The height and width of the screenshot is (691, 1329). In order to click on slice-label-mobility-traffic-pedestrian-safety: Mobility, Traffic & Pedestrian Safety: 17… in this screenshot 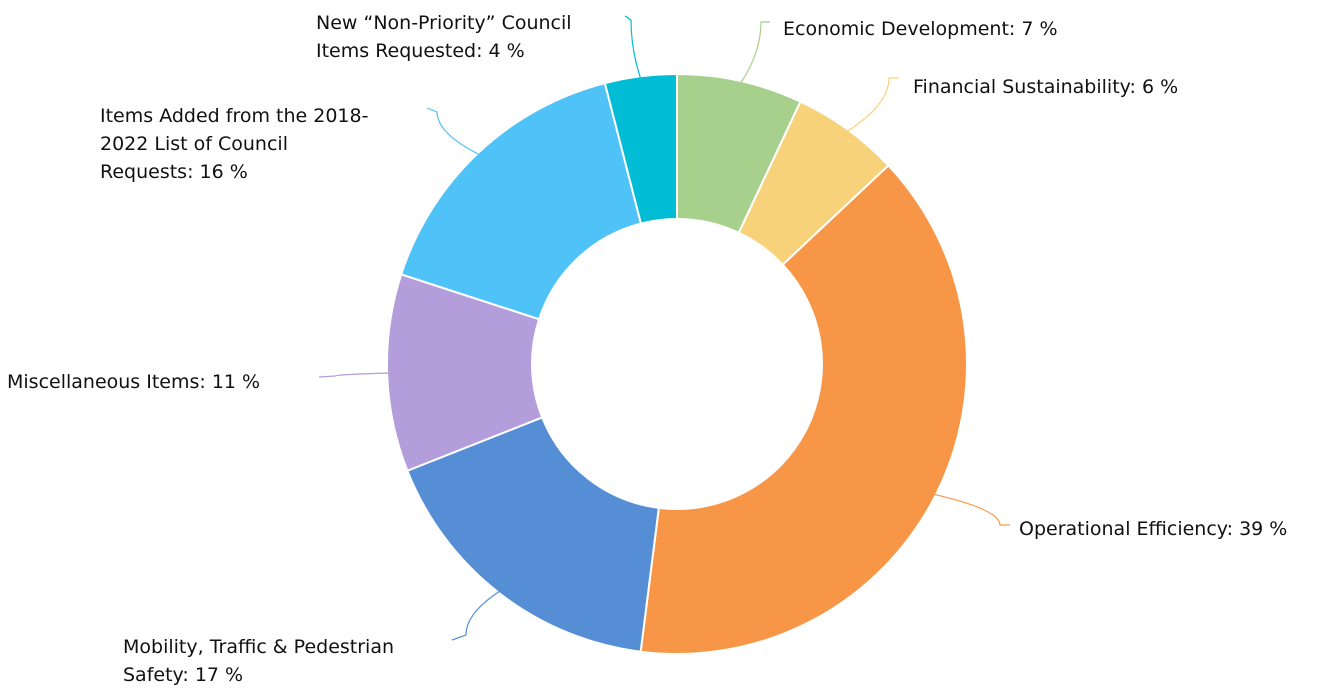, I will do `click(258, 661)`.